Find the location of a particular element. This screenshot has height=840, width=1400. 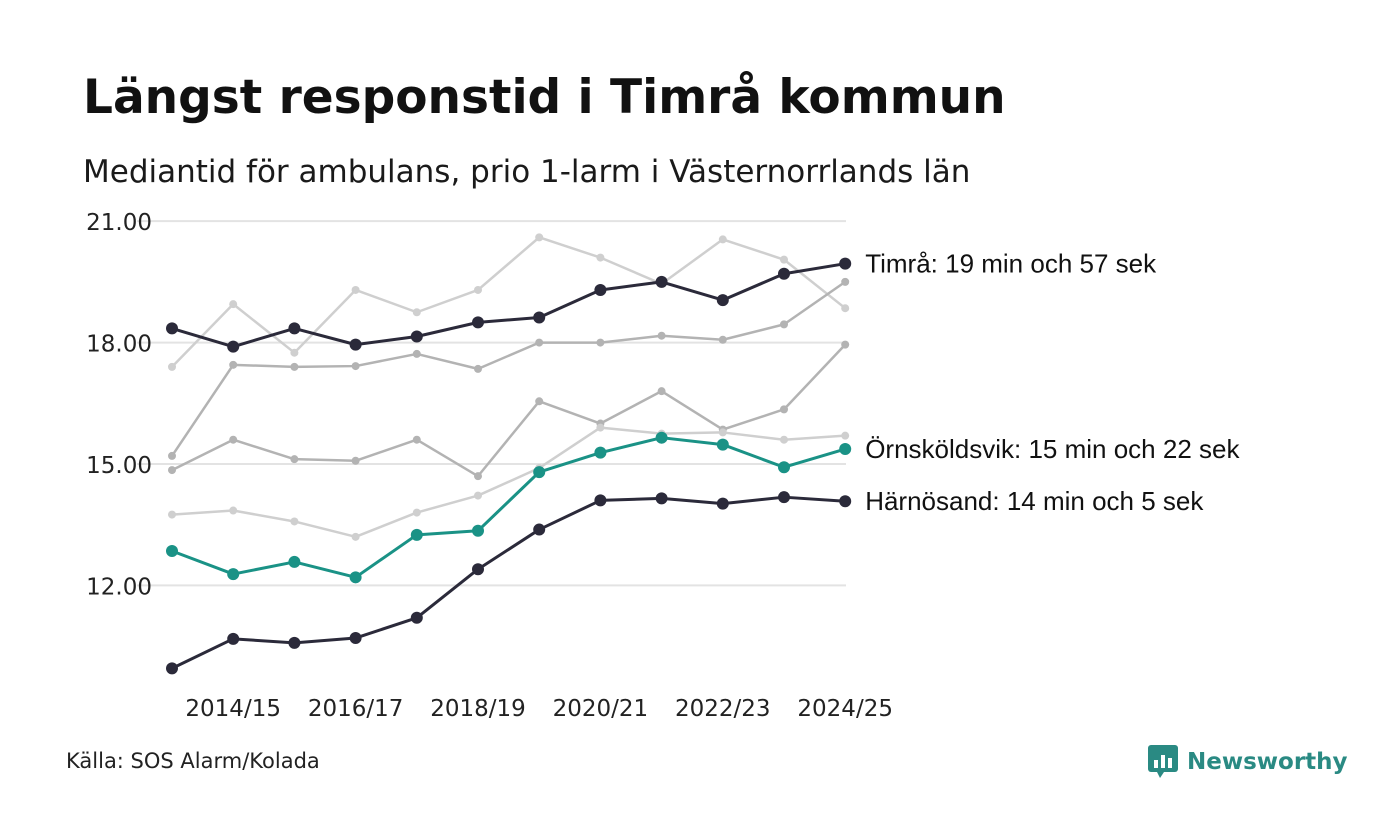

x-tick-label: 2020/21 is located at coordinates (601, 709).